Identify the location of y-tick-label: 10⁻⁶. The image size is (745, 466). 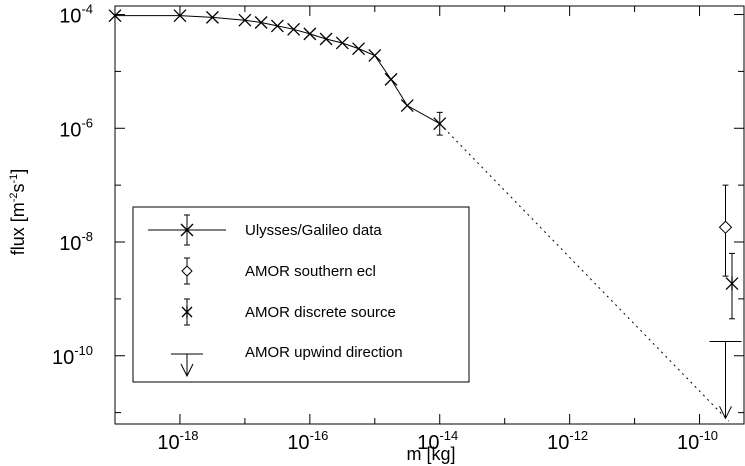
(76, 128).